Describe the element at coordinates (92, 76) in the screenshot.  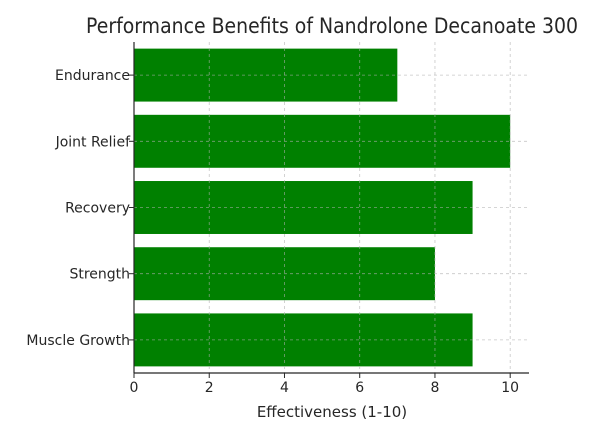
I see `y-tick-label: Endurance` at that location.